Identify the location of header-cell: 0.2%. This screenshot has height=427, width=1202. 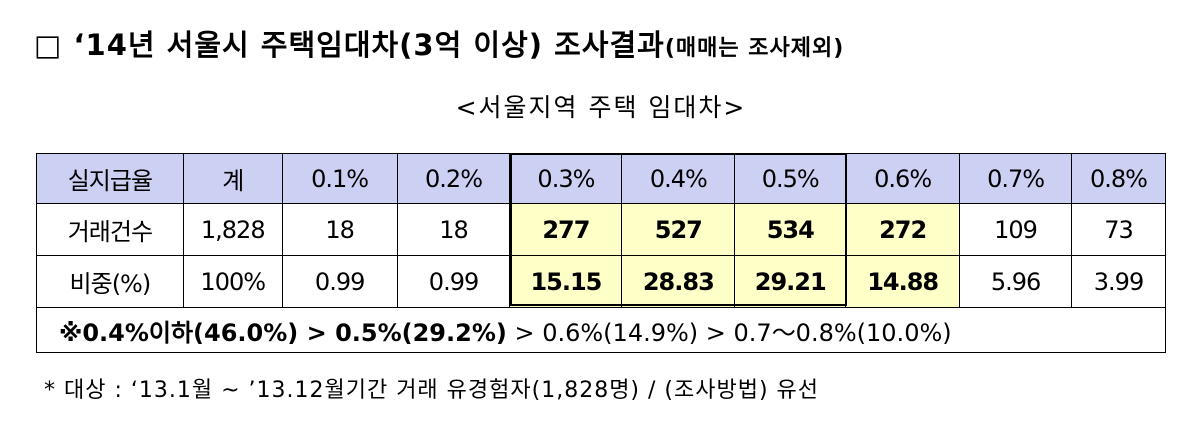
(453, 178).